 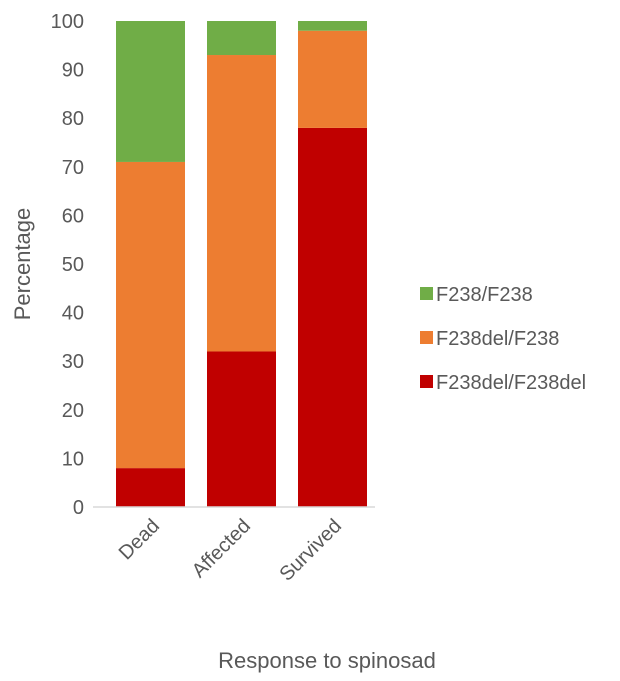 What do you see at coordinates (73, 411) in the screenshot?
I see `y-tick-label: 20` at bounding box center [73, 411].